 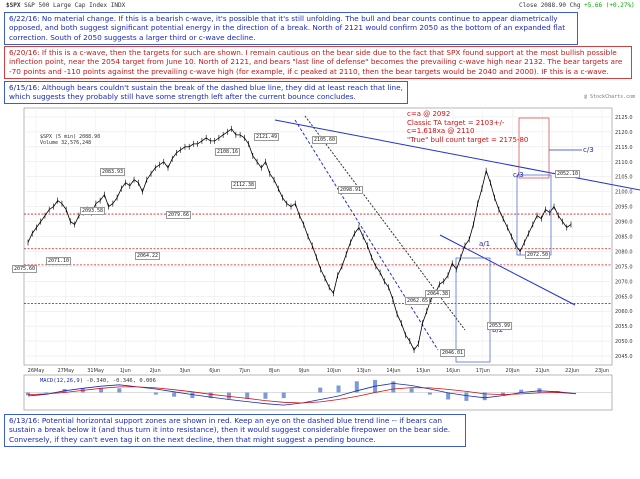 What do you see at coordinates (438, 294) in the screenshot?
I see `price-tag: 2064.38` at bounding box center [438, 294].